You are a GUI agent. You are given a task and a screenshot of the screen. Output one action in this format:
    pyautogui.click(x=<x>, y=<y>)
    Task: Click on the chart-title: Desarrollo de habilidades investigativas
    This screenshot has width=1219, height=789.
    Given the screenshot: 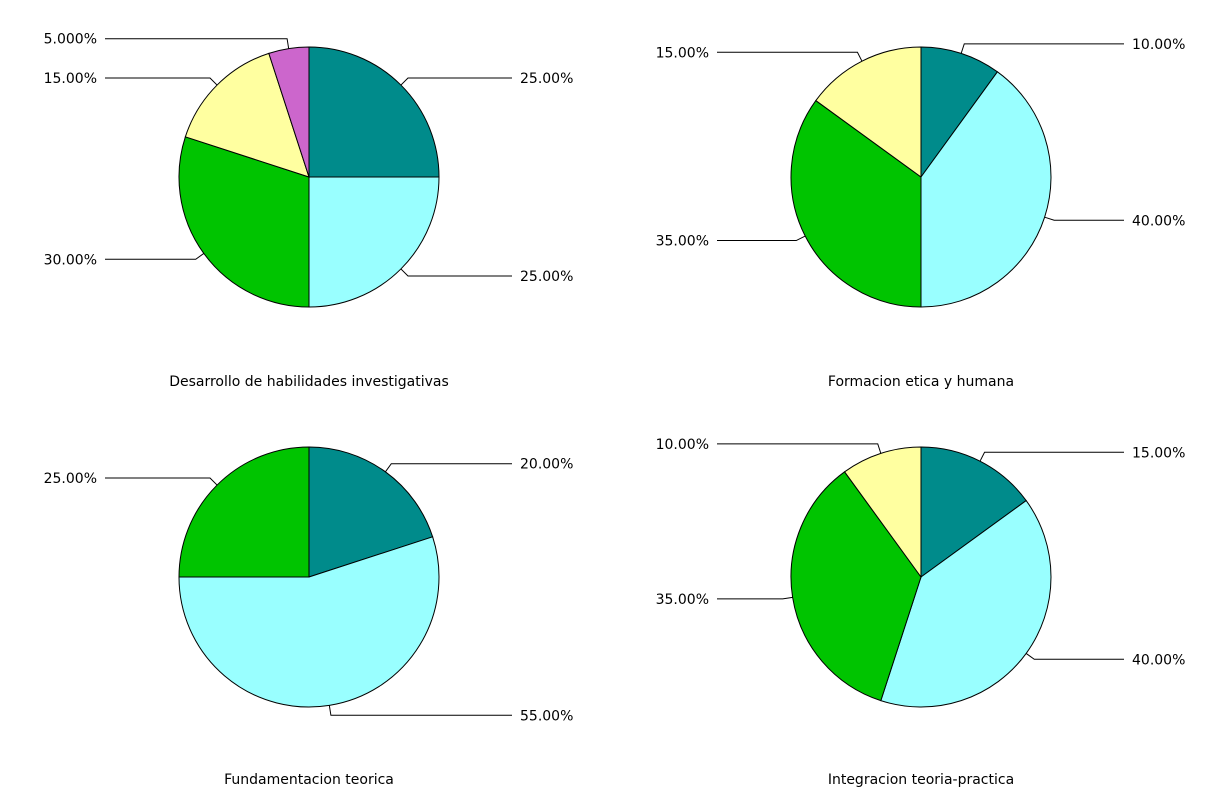 What is the action you would take?
    pyautogui.click(x=309, y=382)
    